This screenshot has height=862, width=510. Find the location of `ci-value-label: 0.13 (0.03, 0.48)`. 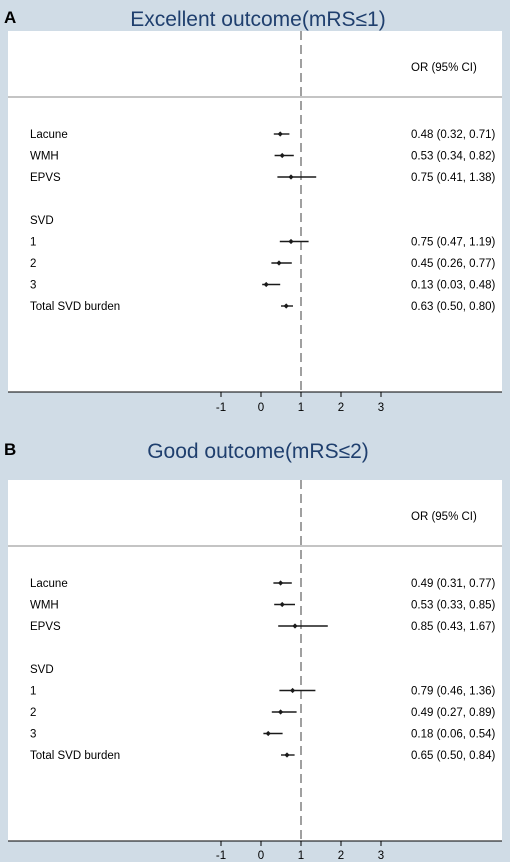

ci-value-label: 0.13 (0.03, 0.48) is located at coordinates (453, 286).